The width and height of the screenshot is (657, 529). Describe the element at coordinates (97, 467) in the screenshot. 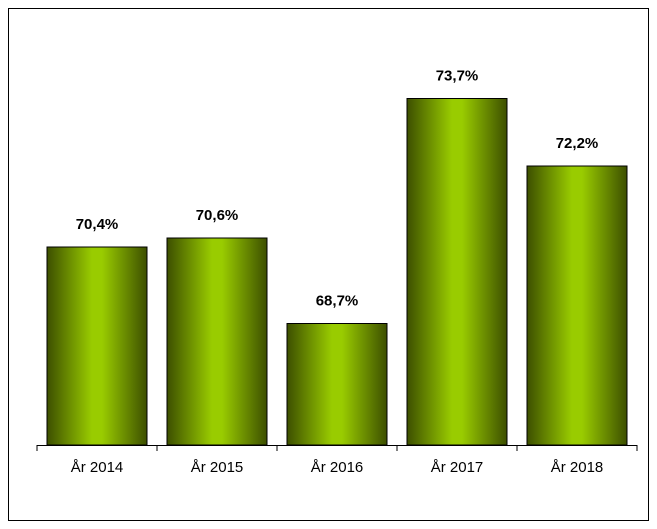

I see `x-tick-label: År 2014` at that location.